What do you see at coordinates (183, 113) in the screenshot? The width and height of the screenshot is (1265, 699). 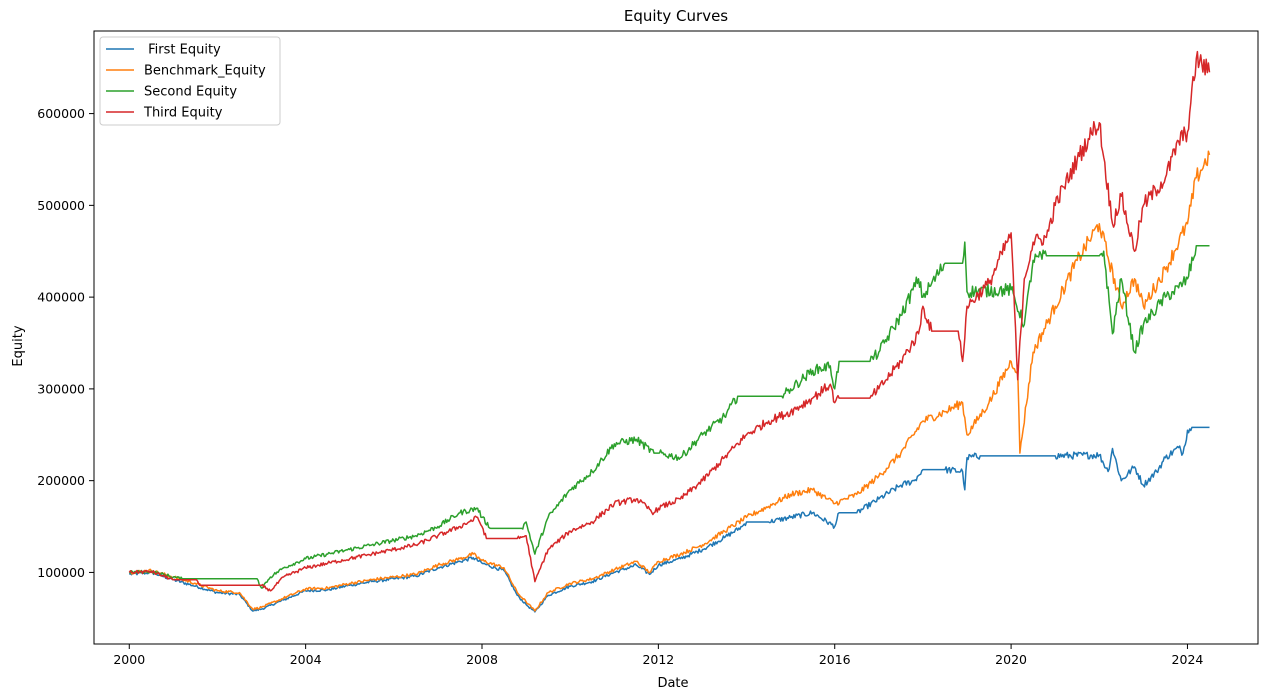 I see `legend-label: Third Equity` at bounding box center [183, 113].